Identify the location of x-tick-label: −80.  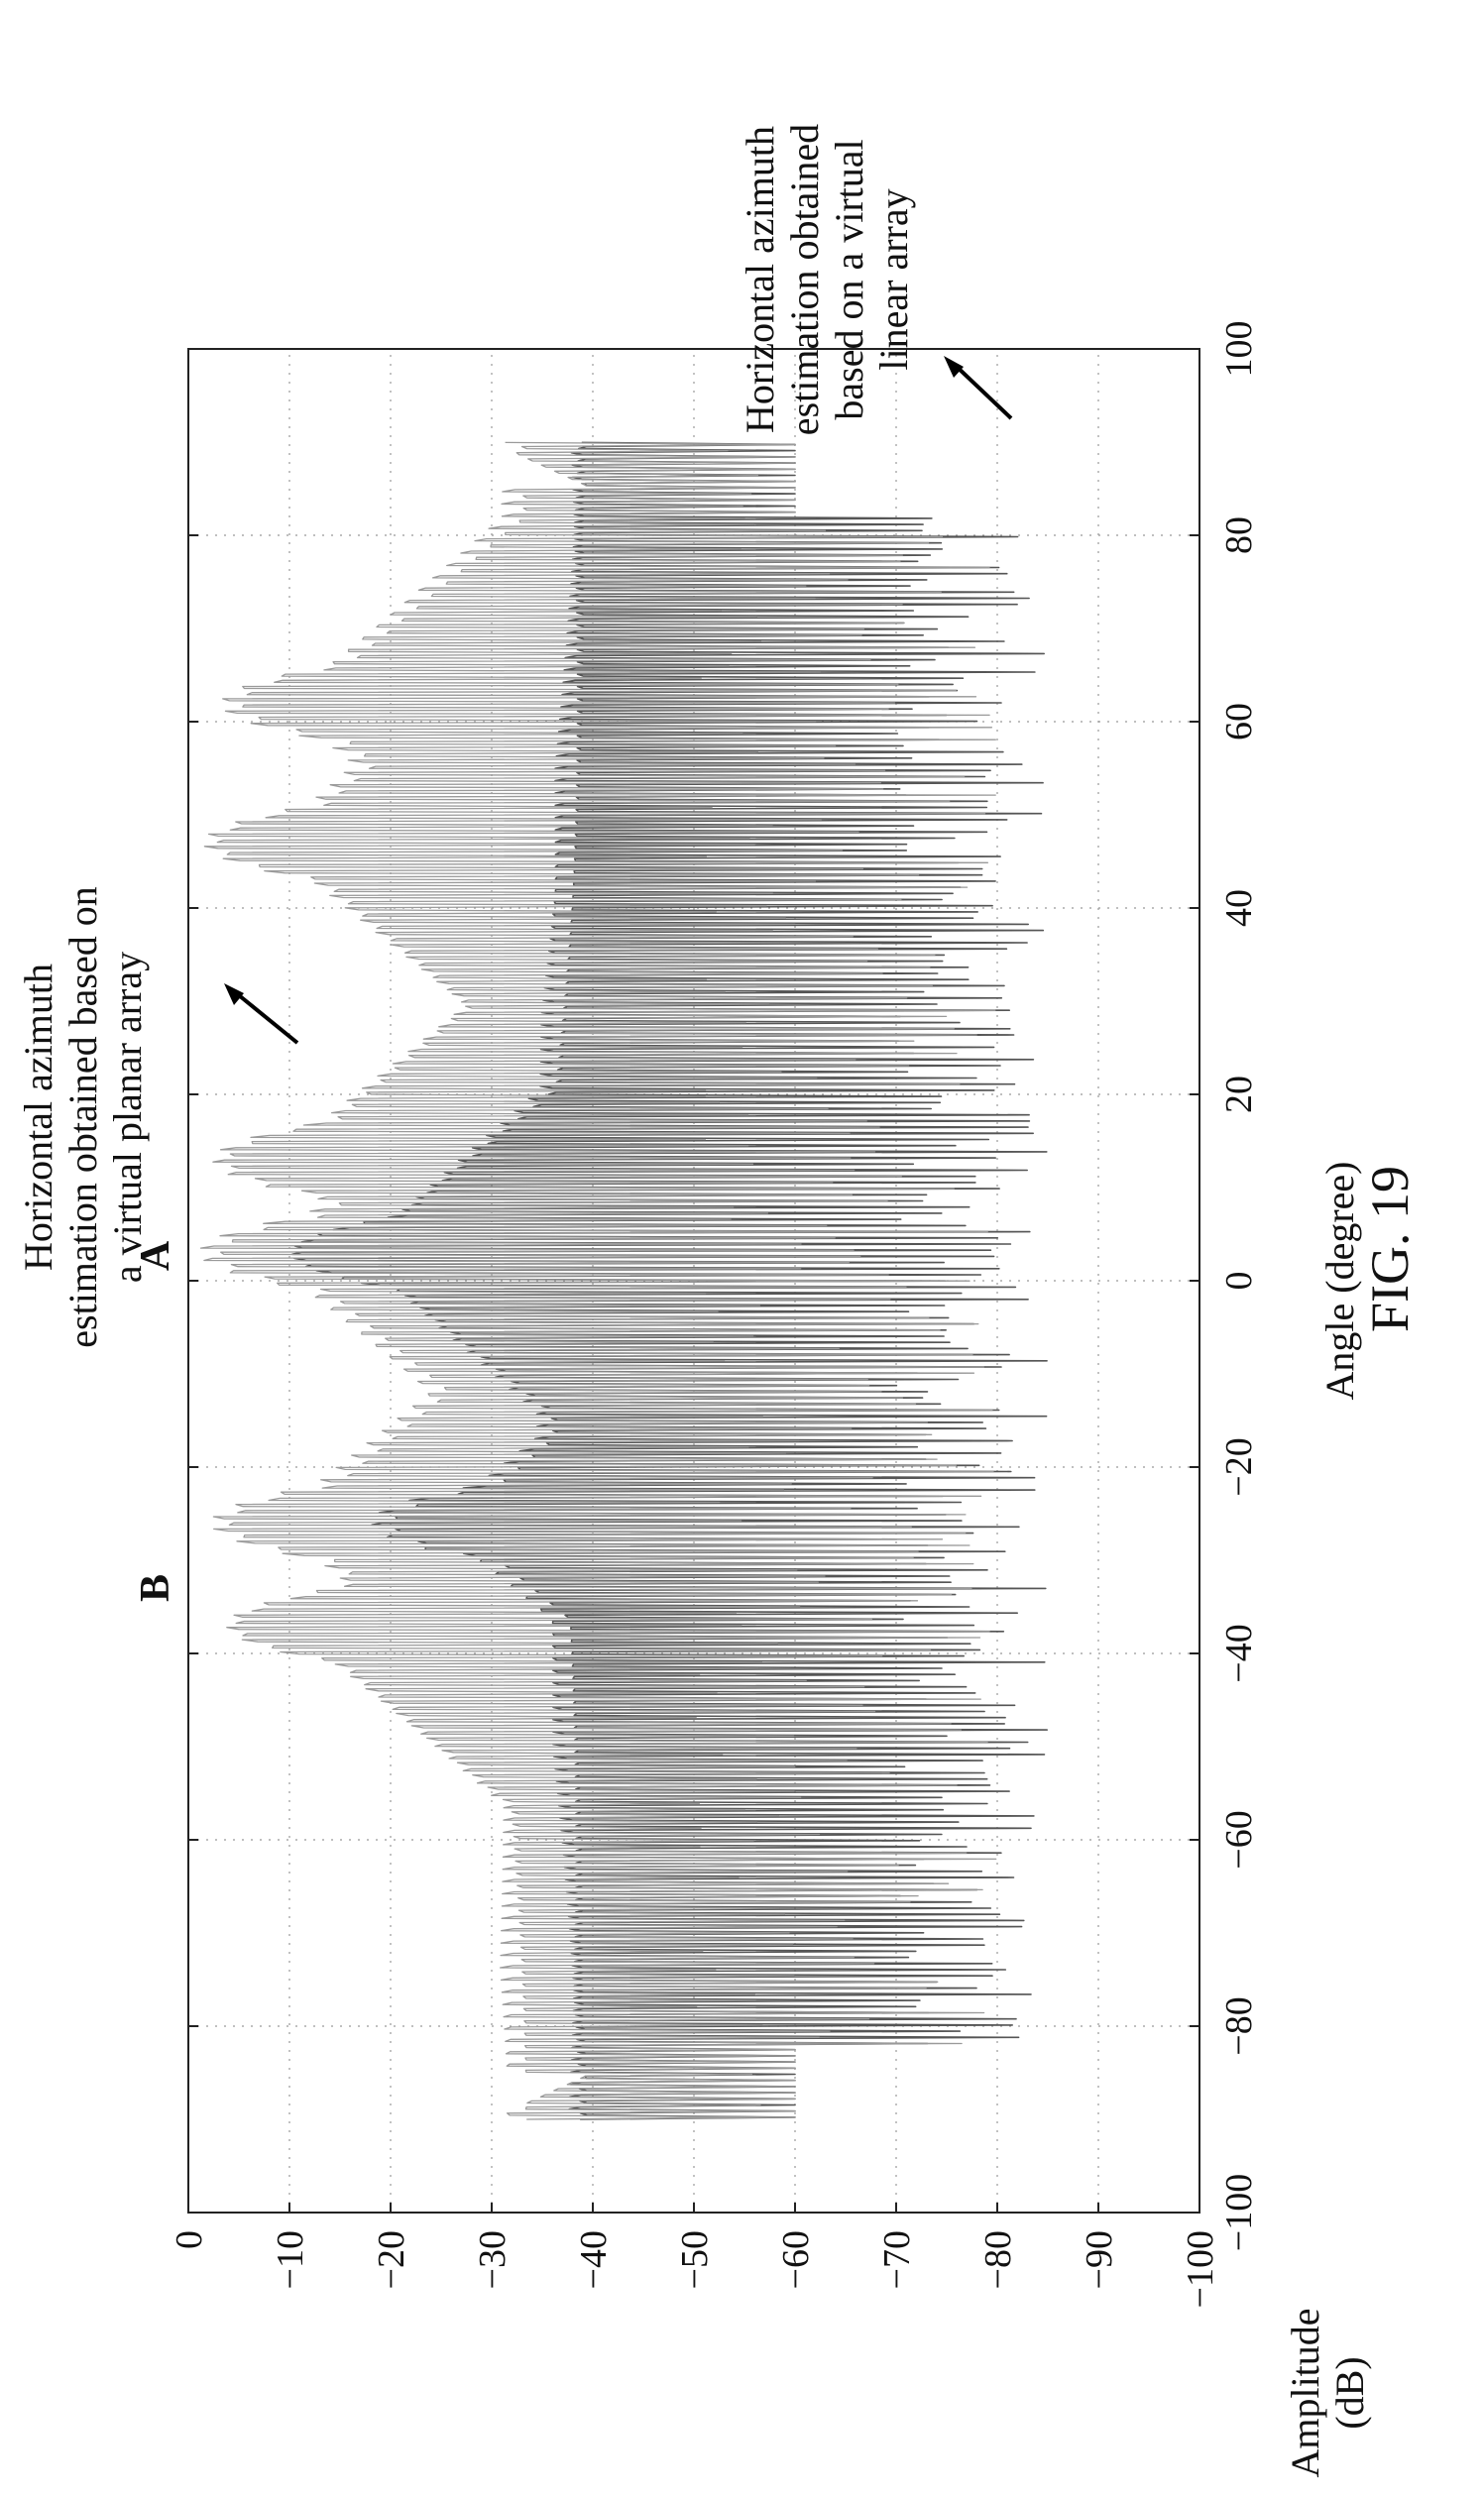
(1239, 2025).